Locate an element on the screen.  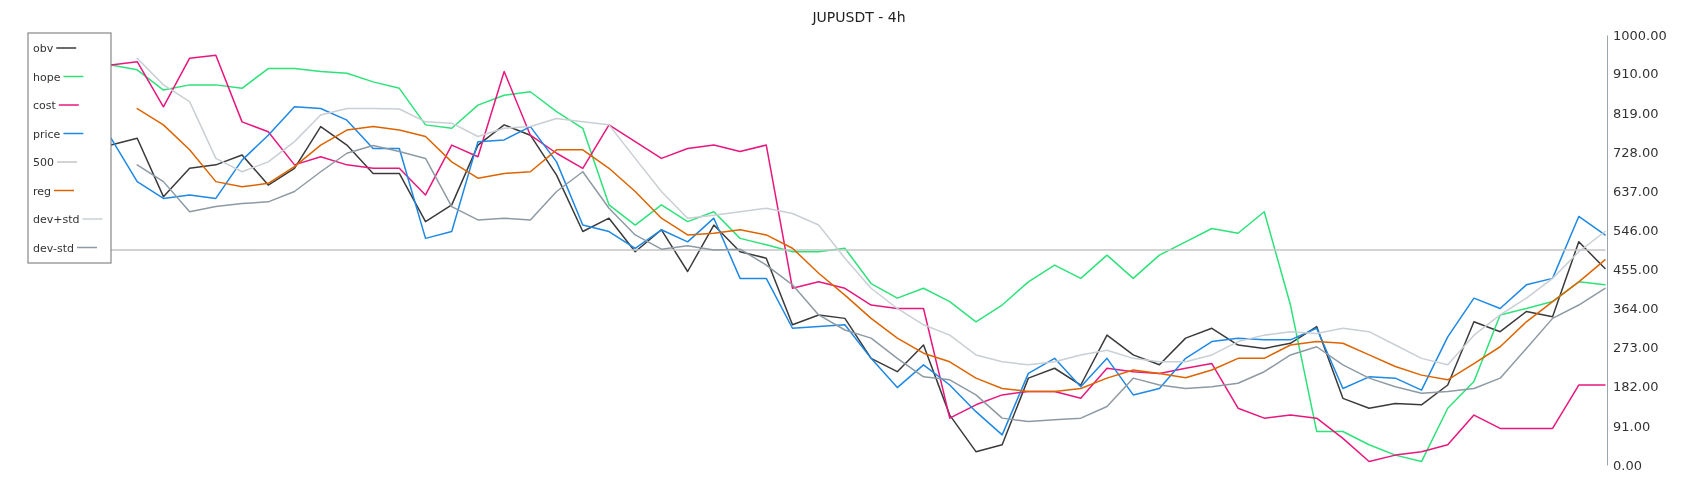
legend-label: dev-std is located at coordinates (53, 248).